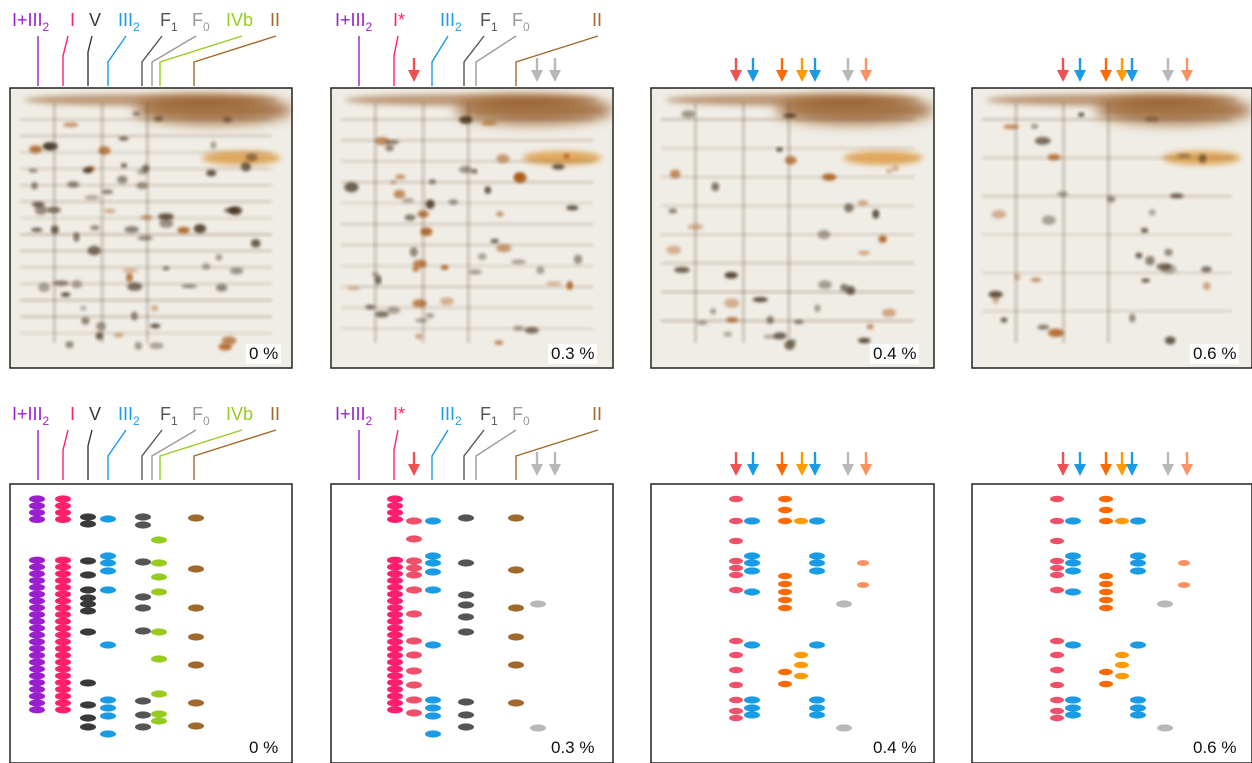 The image size is (1252, 763). What do you see at coordinates (844, 604) in the screenshot?
I see `spot-gray` at bounding box center [844, 604].